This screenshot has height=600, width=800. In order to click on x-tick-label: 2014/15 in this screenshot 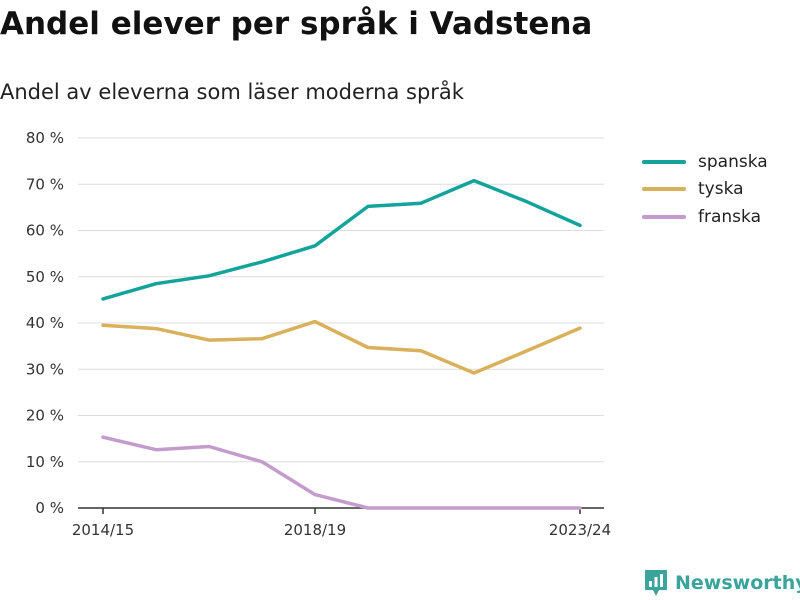, I will do `click(103, 530)`.